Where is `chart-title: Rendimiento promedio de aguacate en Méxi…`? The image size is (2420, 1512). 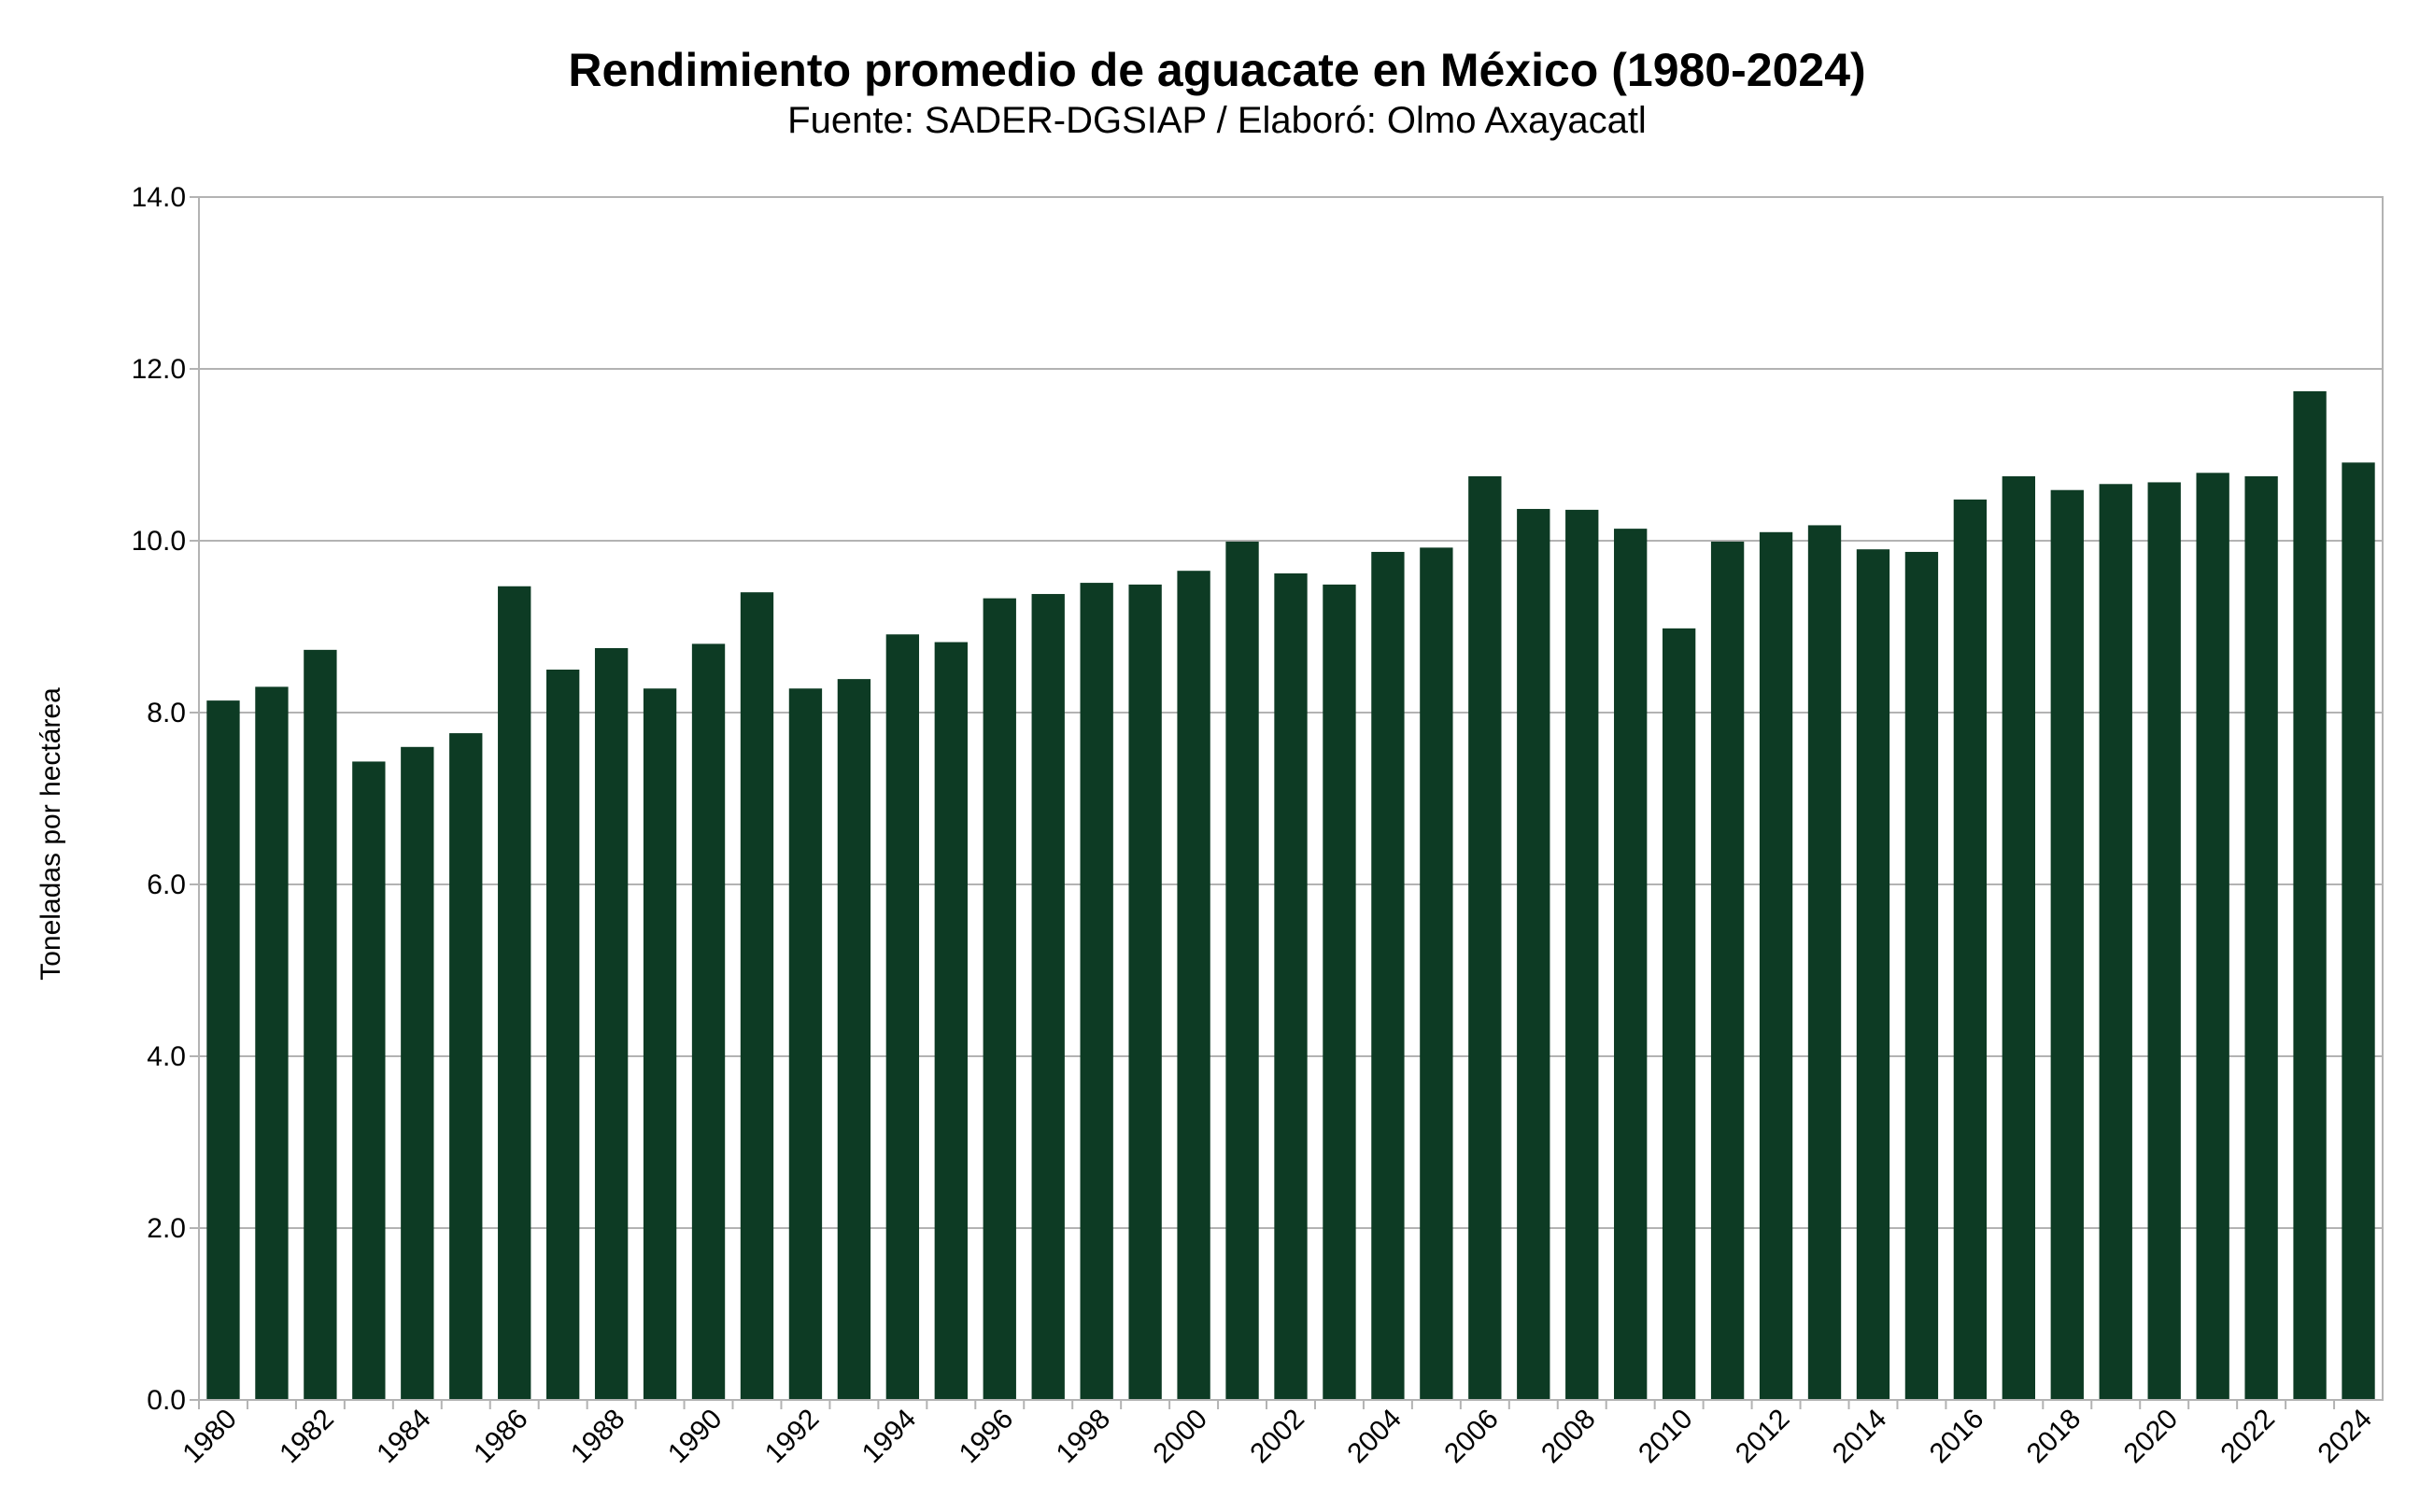
chart-title: Rendimiento promedio de aguacate en Méxi… is located at coordinates (1217, 70).